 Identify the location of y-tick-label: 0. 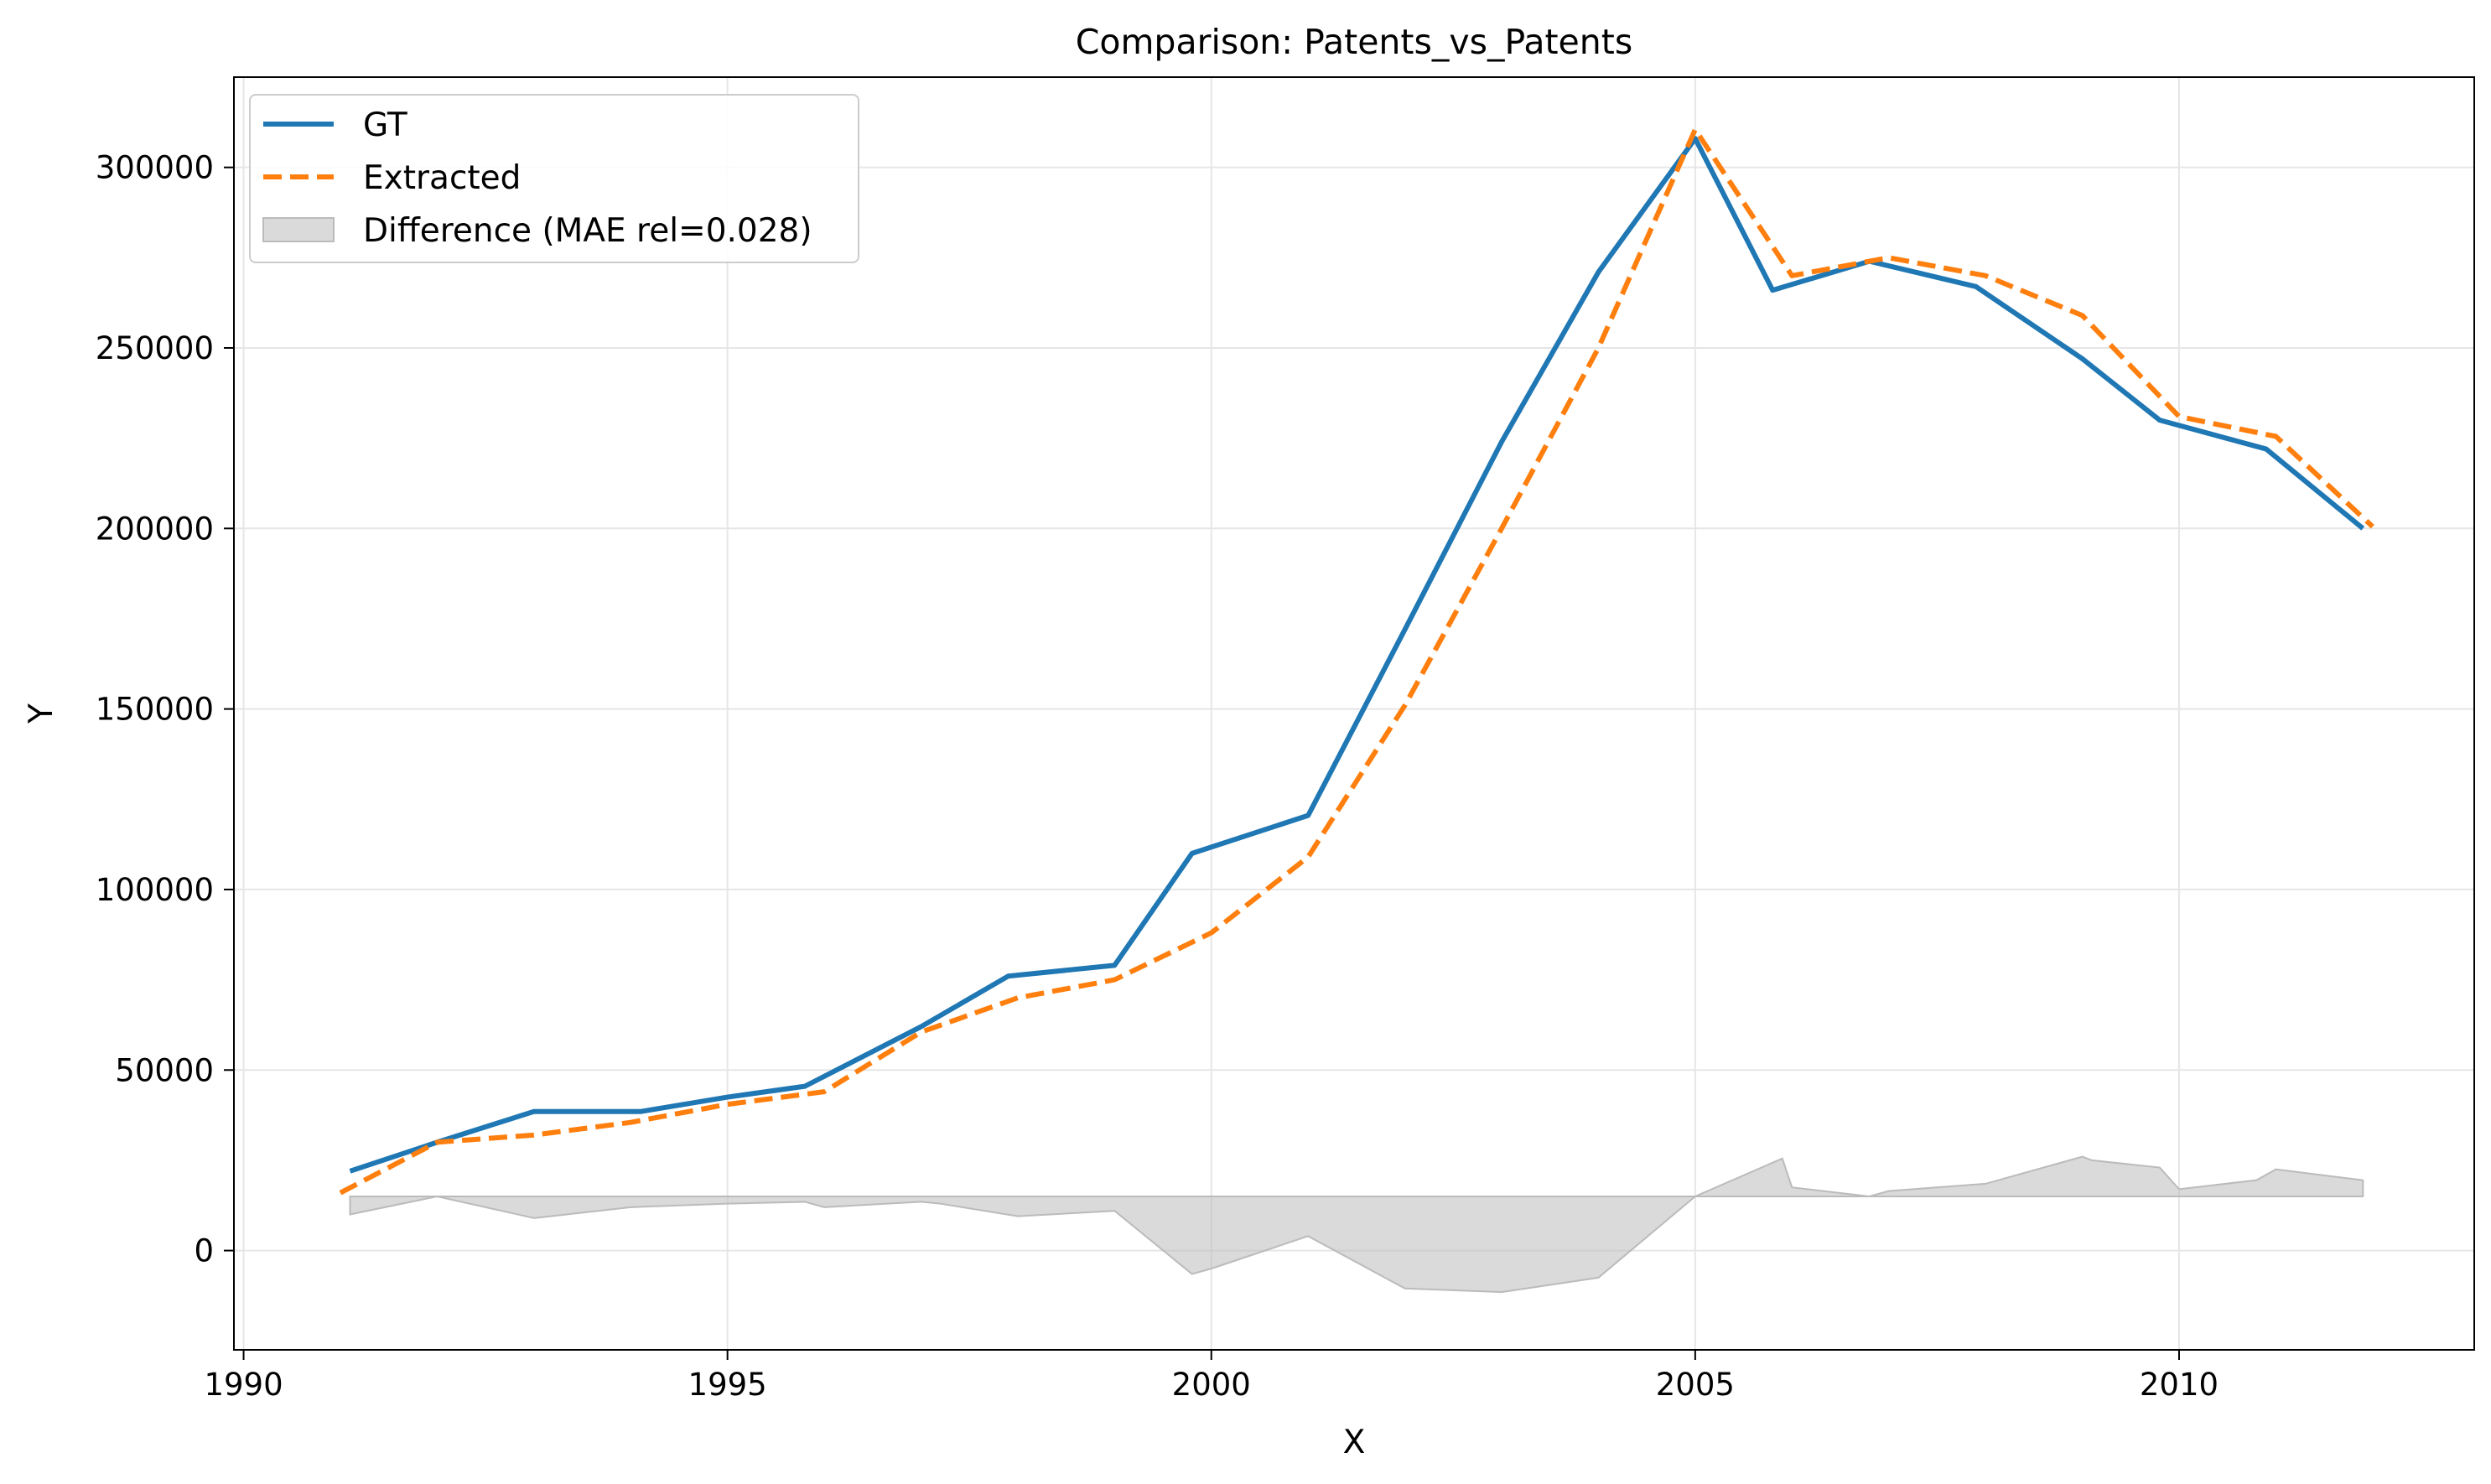
(204, 1251).